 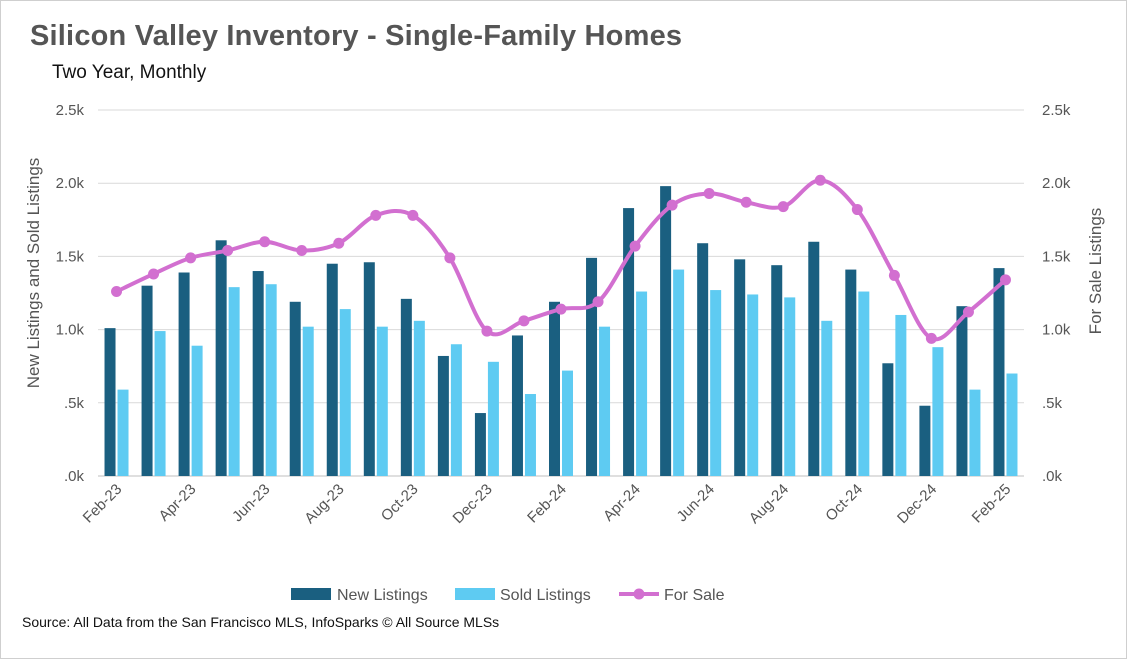 I want to click on x-tick-label: Aug-24, so click(x=769, y=504).